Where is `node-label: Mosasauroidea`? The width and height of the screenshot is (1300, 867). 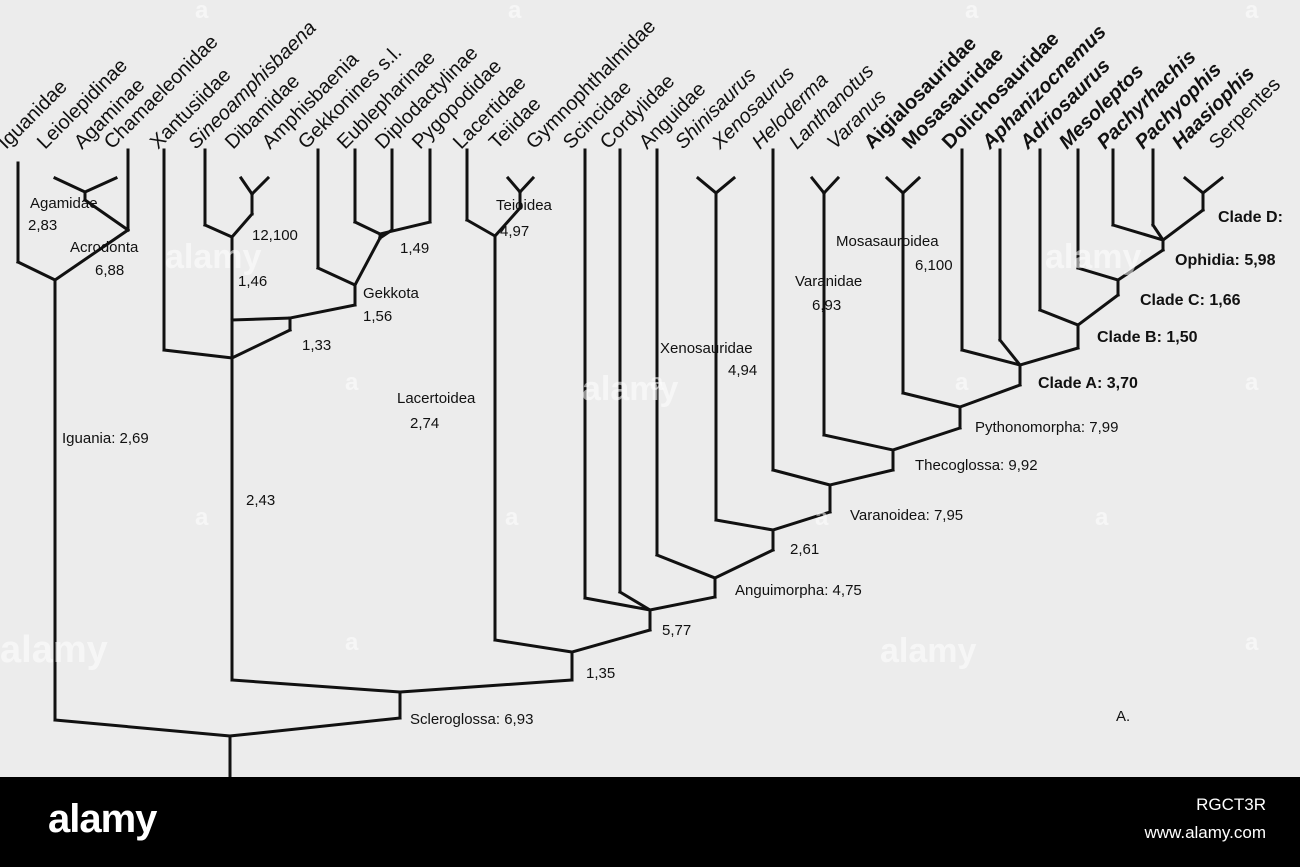 node-label: Mosasauroidea is located at coordinates (887, 241).